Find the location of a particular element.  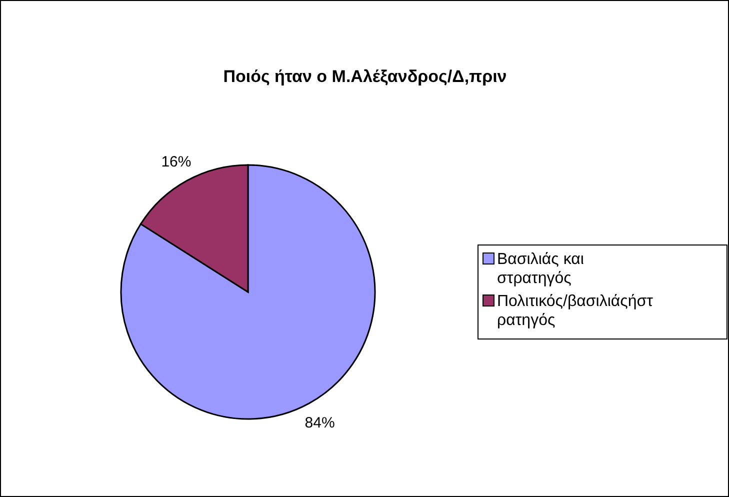

data-label: 84% is located at coordinates (319, 423).